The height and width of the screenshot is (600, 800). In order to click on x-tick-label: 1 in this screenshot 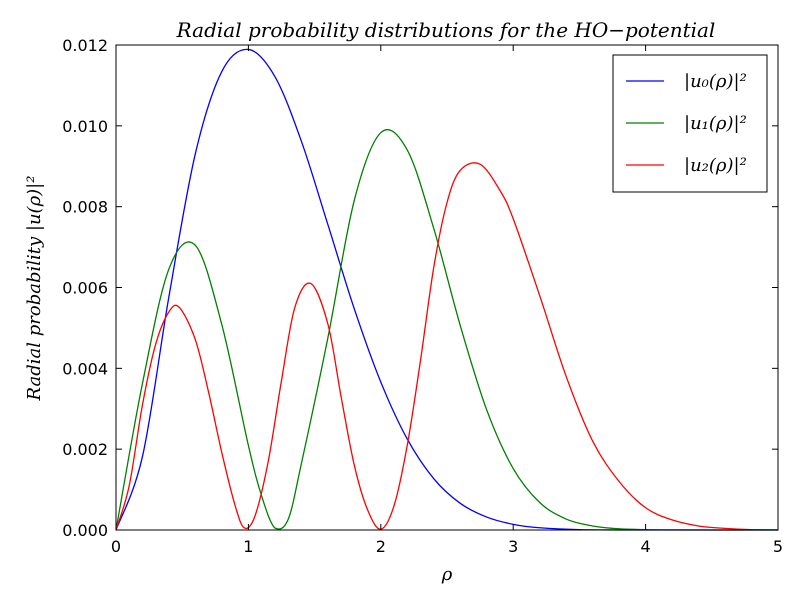, I will do `click(248, 546)`.